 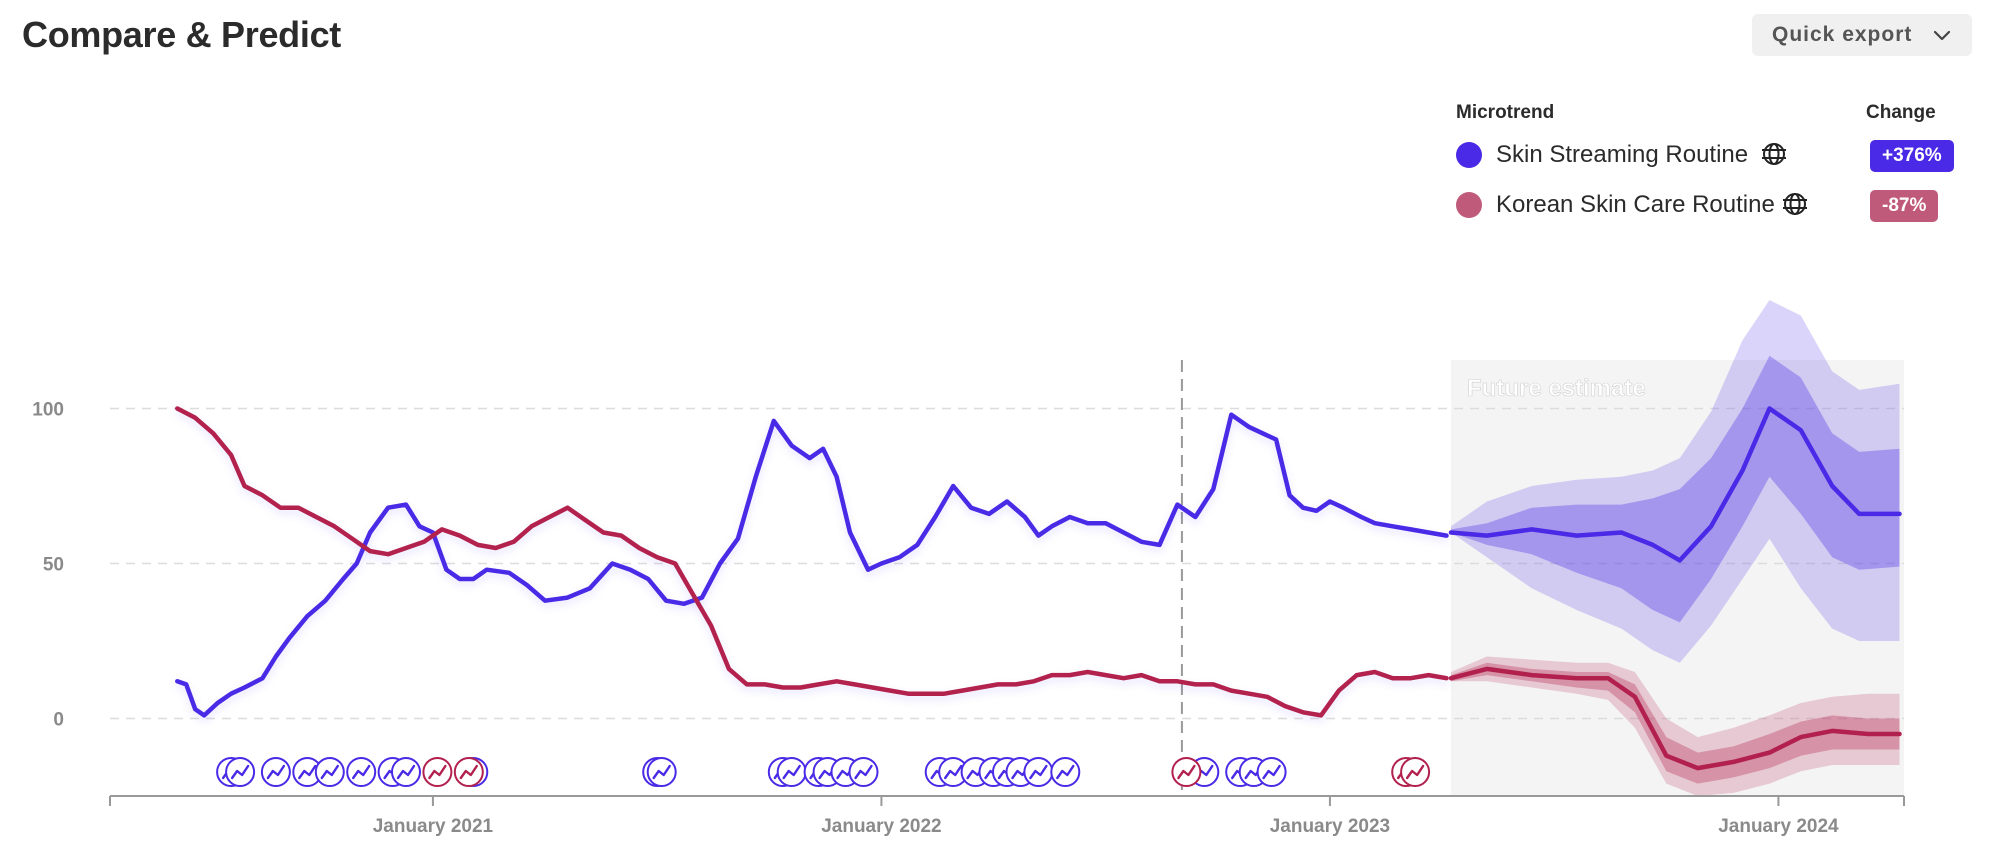 What do you see at coordinates (181, 34) in the screenshot?
I see `page-title: Compare & Predict` at bounding box center [181, 34].